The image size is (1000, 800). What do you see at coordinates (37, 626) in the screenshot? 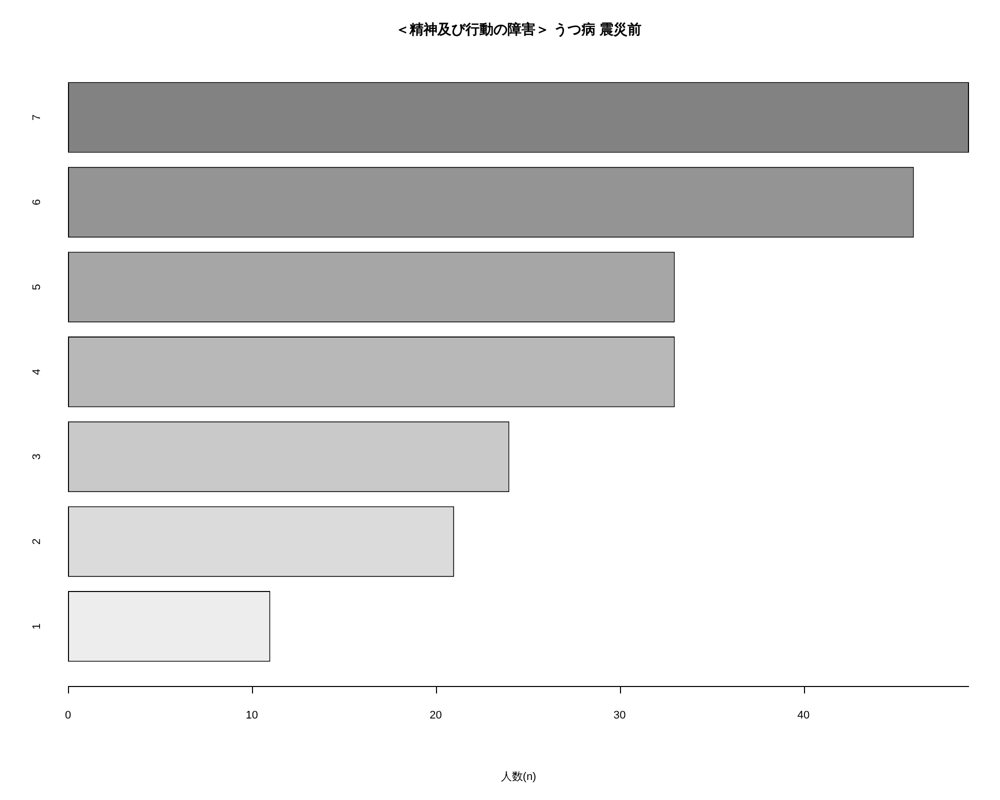
I see `y-tick-label: 1` at bounding box center [37, 626].